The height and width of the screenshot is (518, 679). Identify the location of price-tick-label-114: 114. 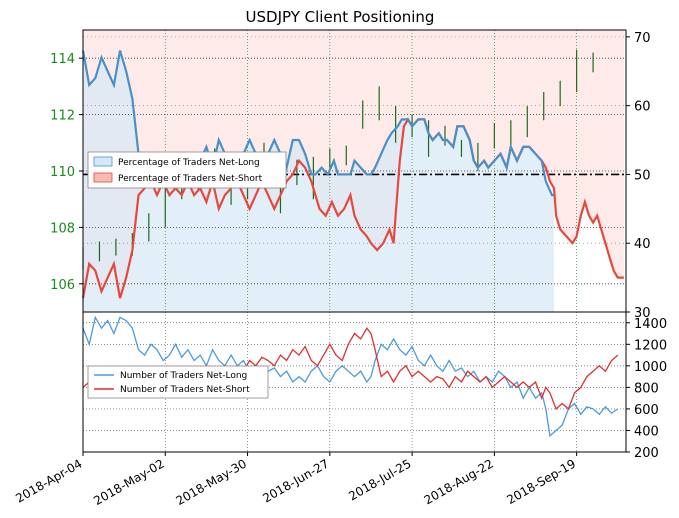
(62, 59).